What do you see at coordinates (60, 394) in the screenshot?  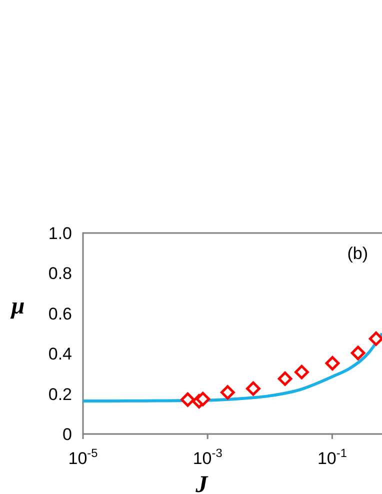 I see `y-tick-label: 0.2` at bounding box center [60, 394].